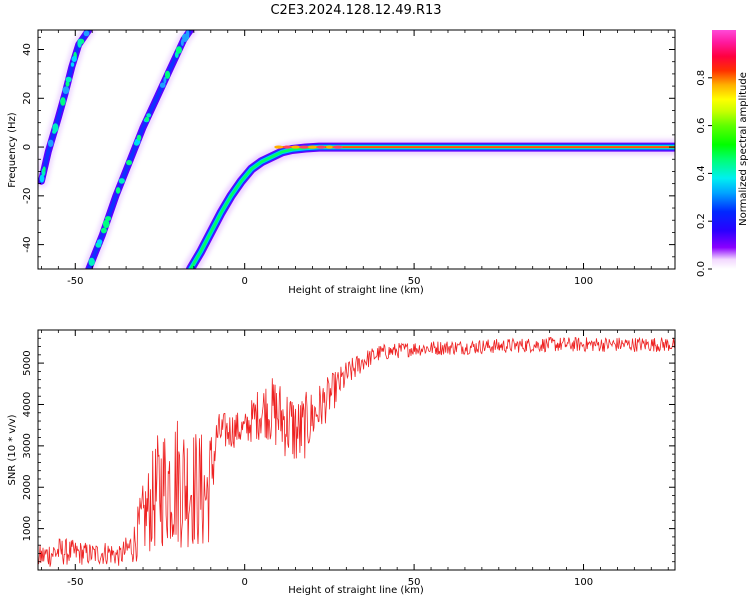 The width and height of the screenshot is (750, 600). Describe the element at coordinates (414, 281) in the screenshot. I see `spectrogram-xtick-label: 50` at that location.